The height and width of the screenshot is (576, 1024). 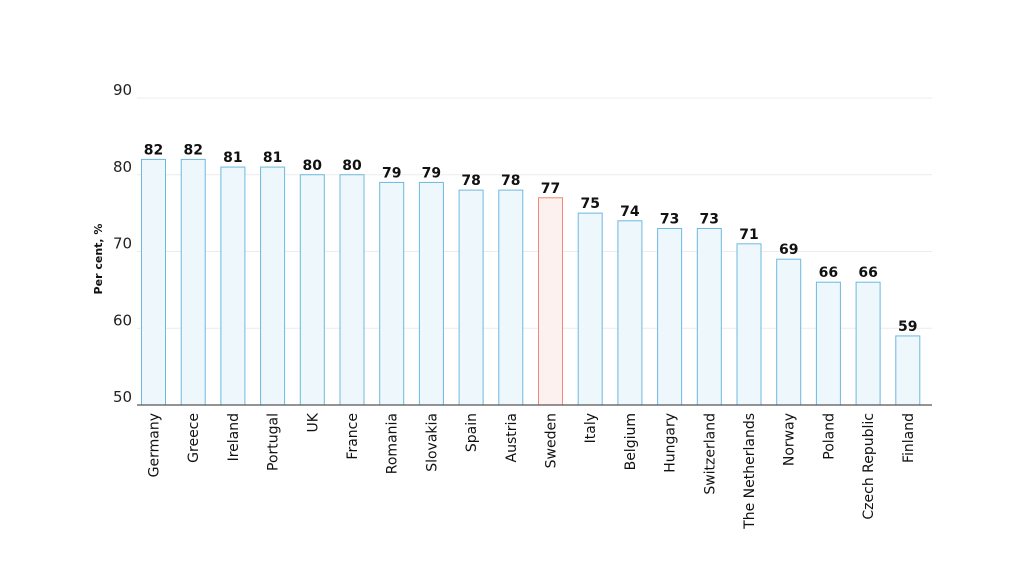 What do you see at coordinates (122, 167) in the screenshot?
I see `y-tick-label: 80` at bounding box center [122, 167].